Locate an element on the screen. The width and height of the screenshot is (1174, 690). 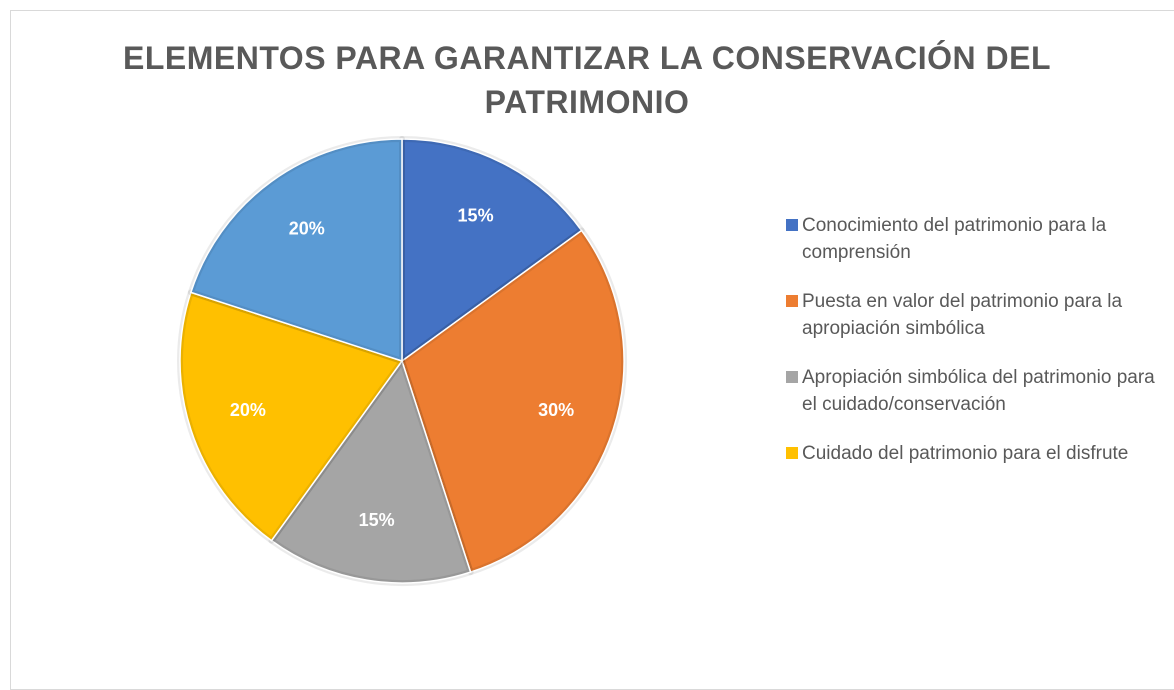
data-label: 30% is located at coordinates (556, 410).